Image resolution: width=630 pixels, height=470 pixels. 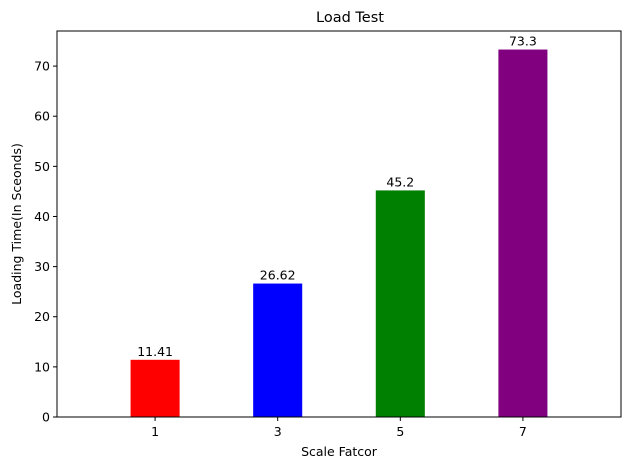 I want to click on data-label-7: 73.3, so click(x=523, y=41).